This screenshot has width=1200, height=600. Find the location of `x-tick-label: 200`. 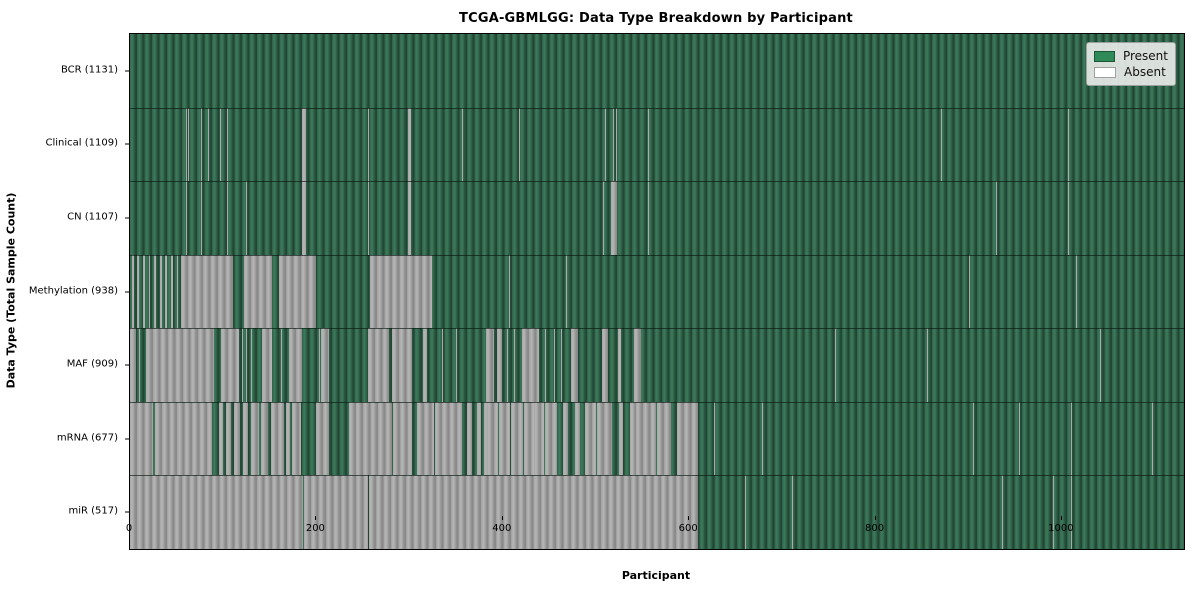

x-tick-label: 200 is located at coordinates (315, 528).